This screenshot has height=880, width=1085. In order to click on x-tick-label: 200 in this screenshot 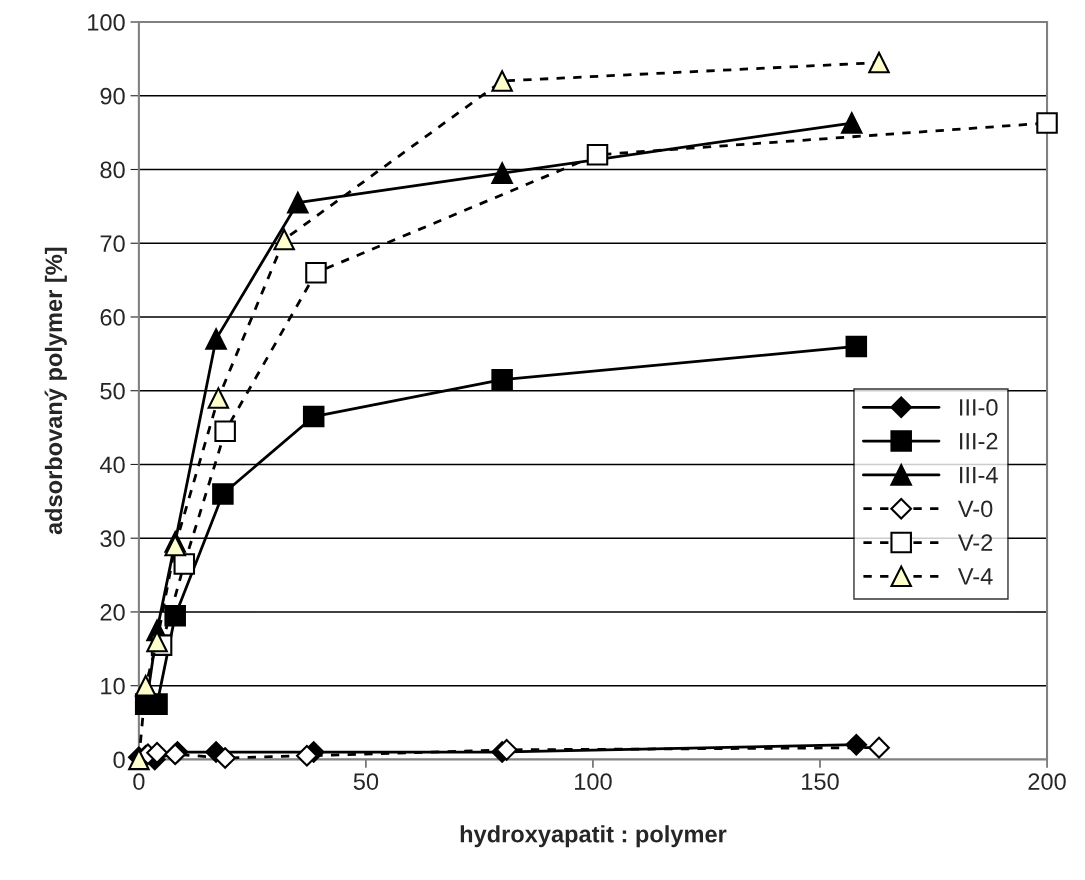, I will do `click(1047, 781)`.